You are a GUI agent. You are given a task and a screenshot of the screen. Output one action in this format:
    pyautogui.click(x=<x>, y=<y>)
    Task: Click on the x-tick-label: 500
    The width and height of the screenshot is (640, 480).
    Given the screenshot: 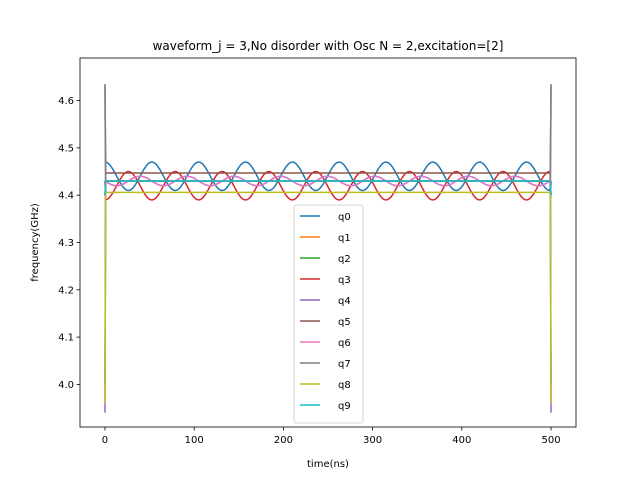 What is the action you would take?
    pyautogui.click(x=550, y=440)
    